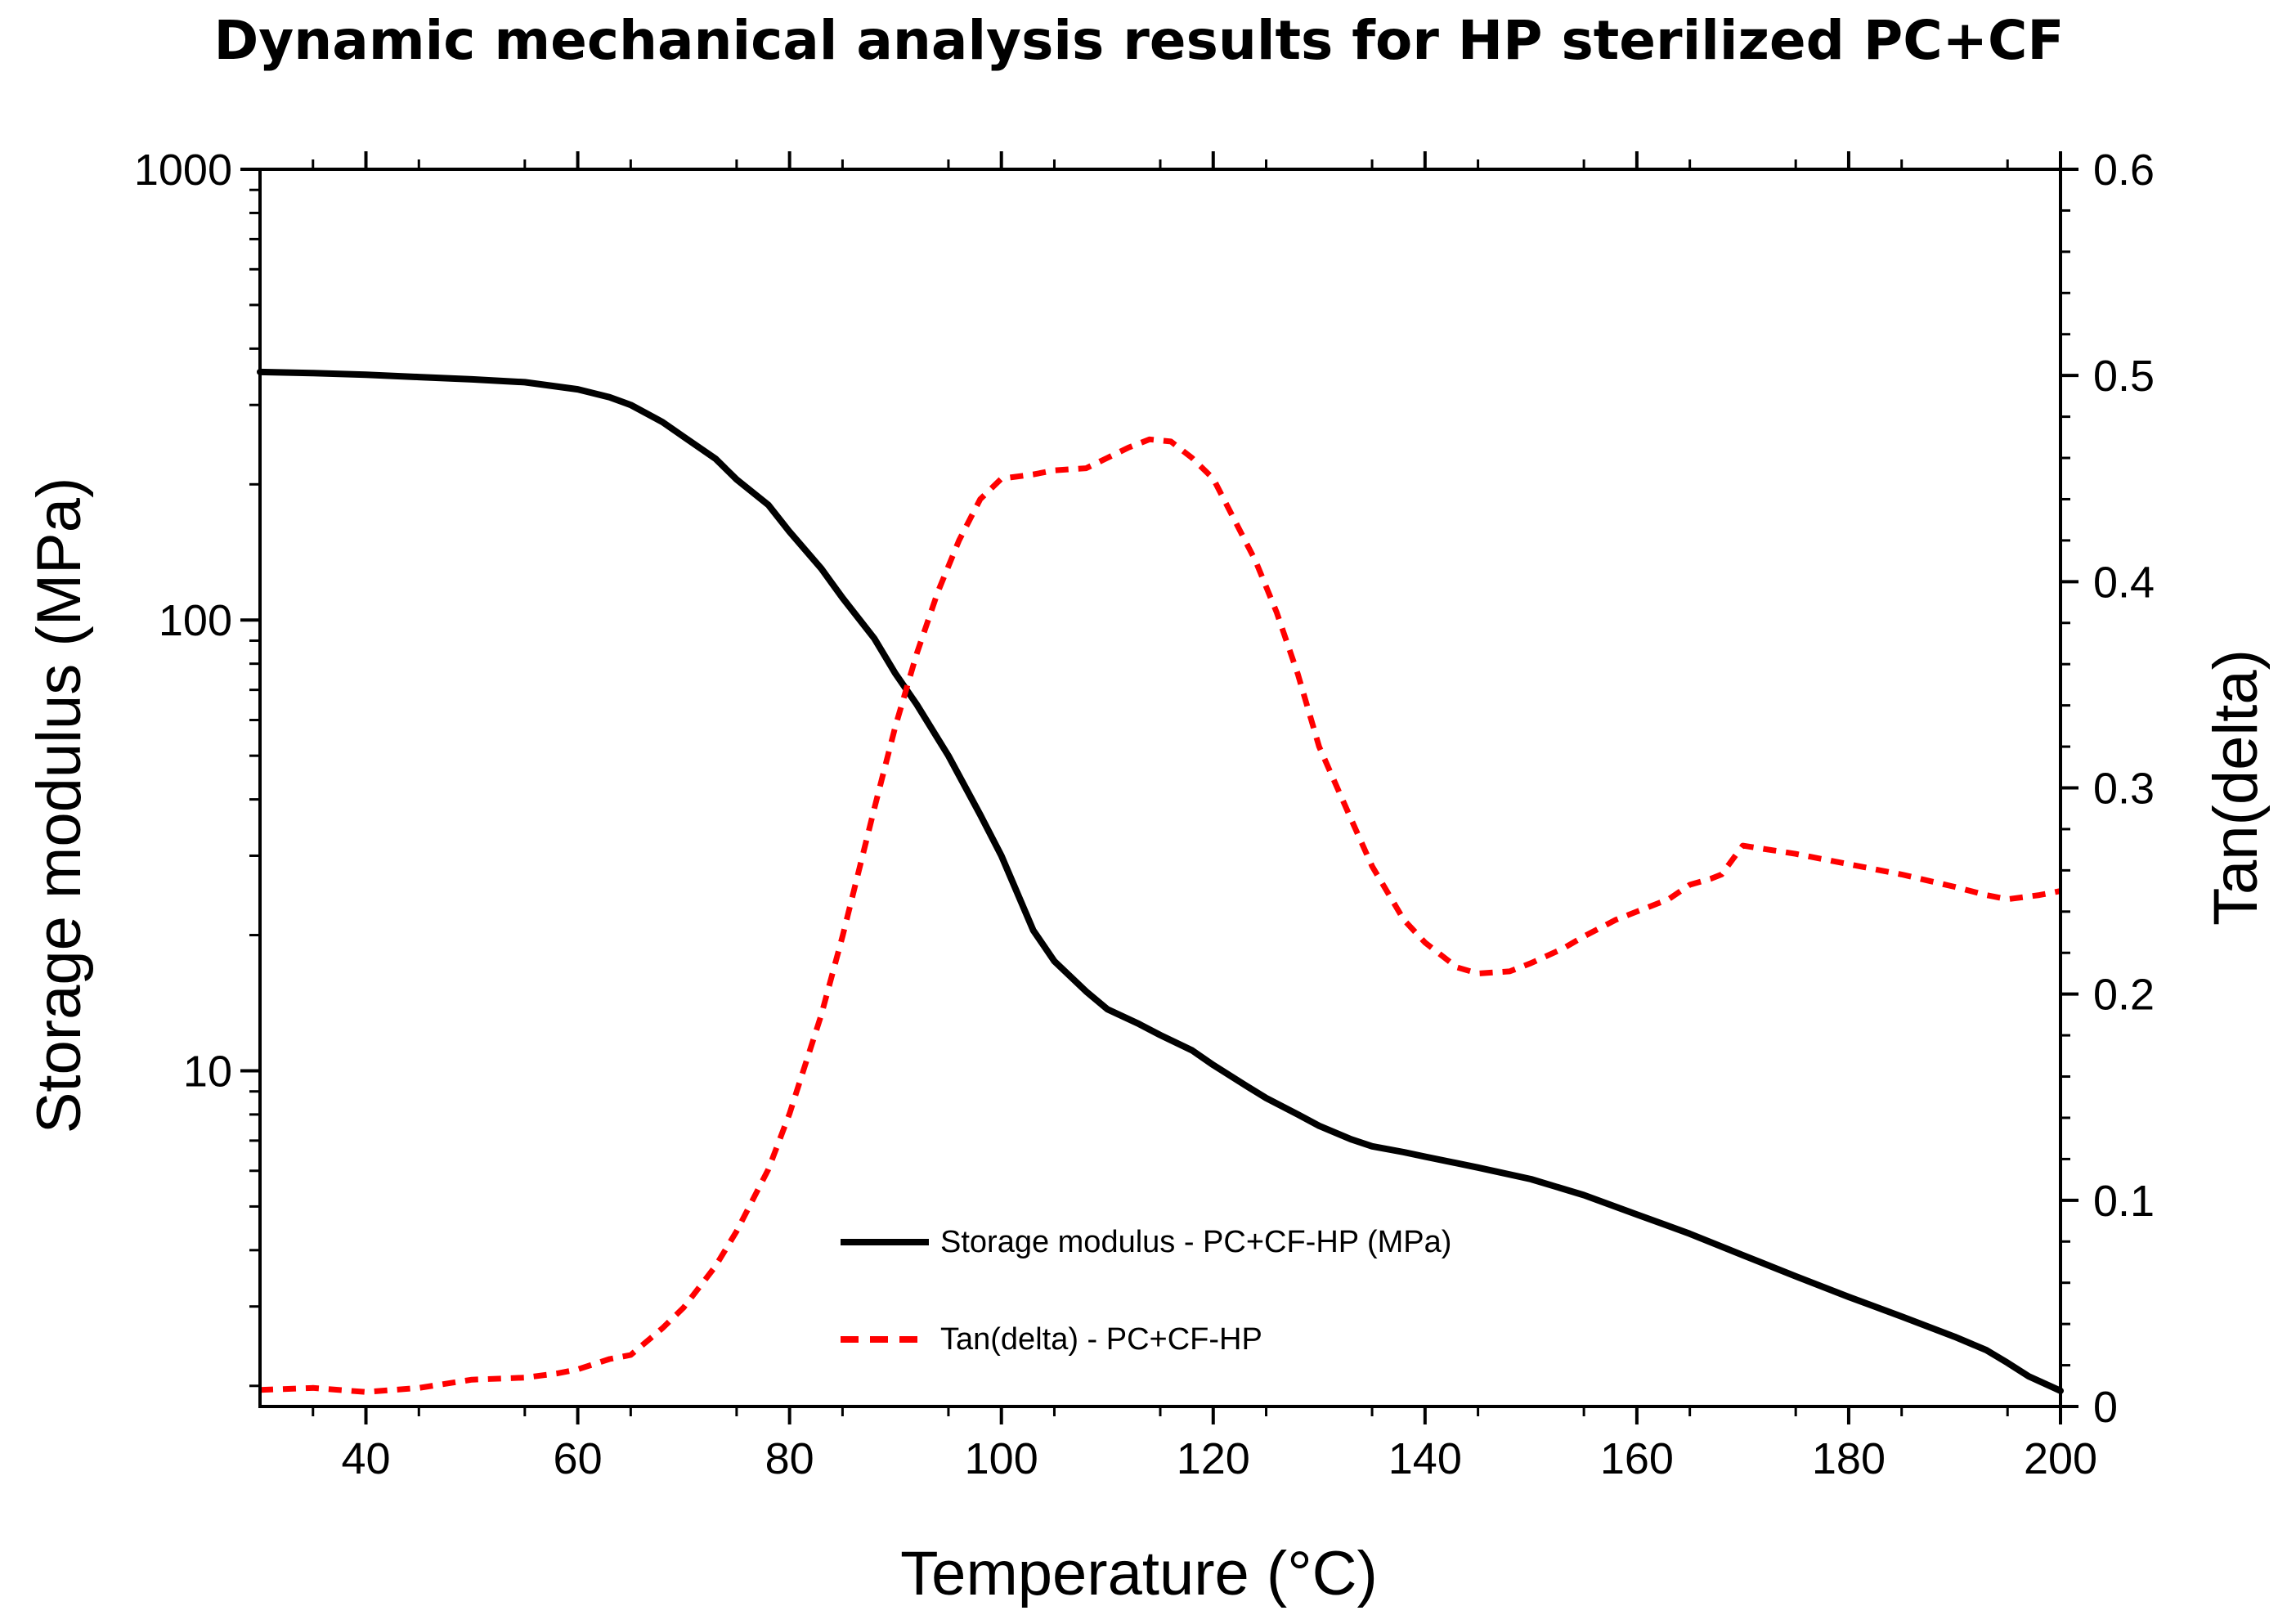 This screenshot has height=1624, width=2278. What do you see at coordinates (2124, 996) in the screenshot?
I see `y-right-tick-label: 0.2` at bounding box center [2124, 996].